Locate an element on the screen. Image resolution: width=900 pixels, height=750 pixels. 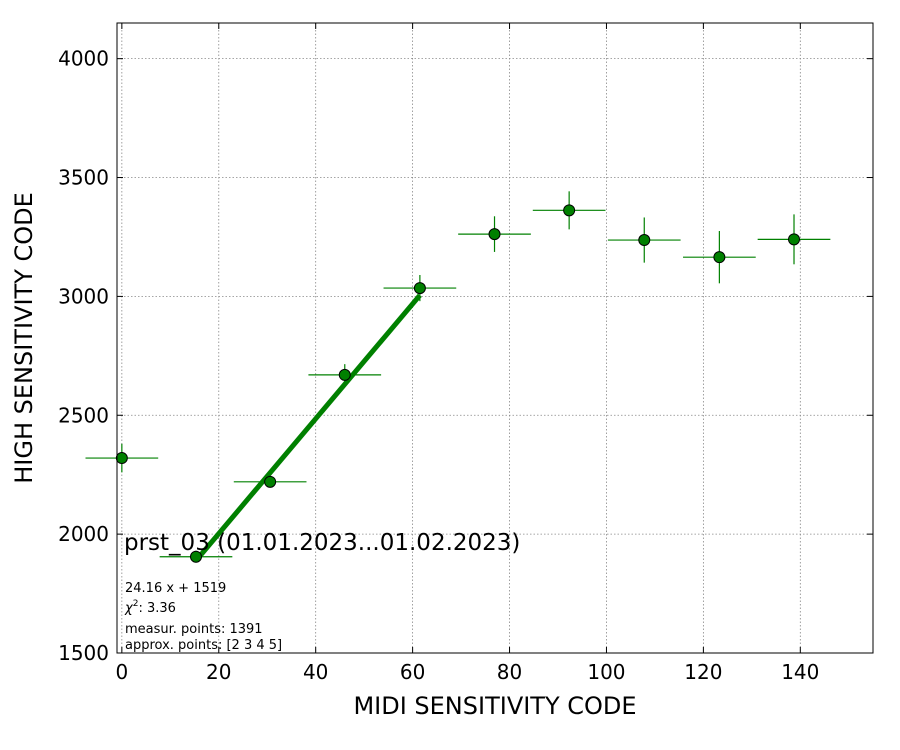
x-tick-label: 0 is located at coordinates (121, 672).